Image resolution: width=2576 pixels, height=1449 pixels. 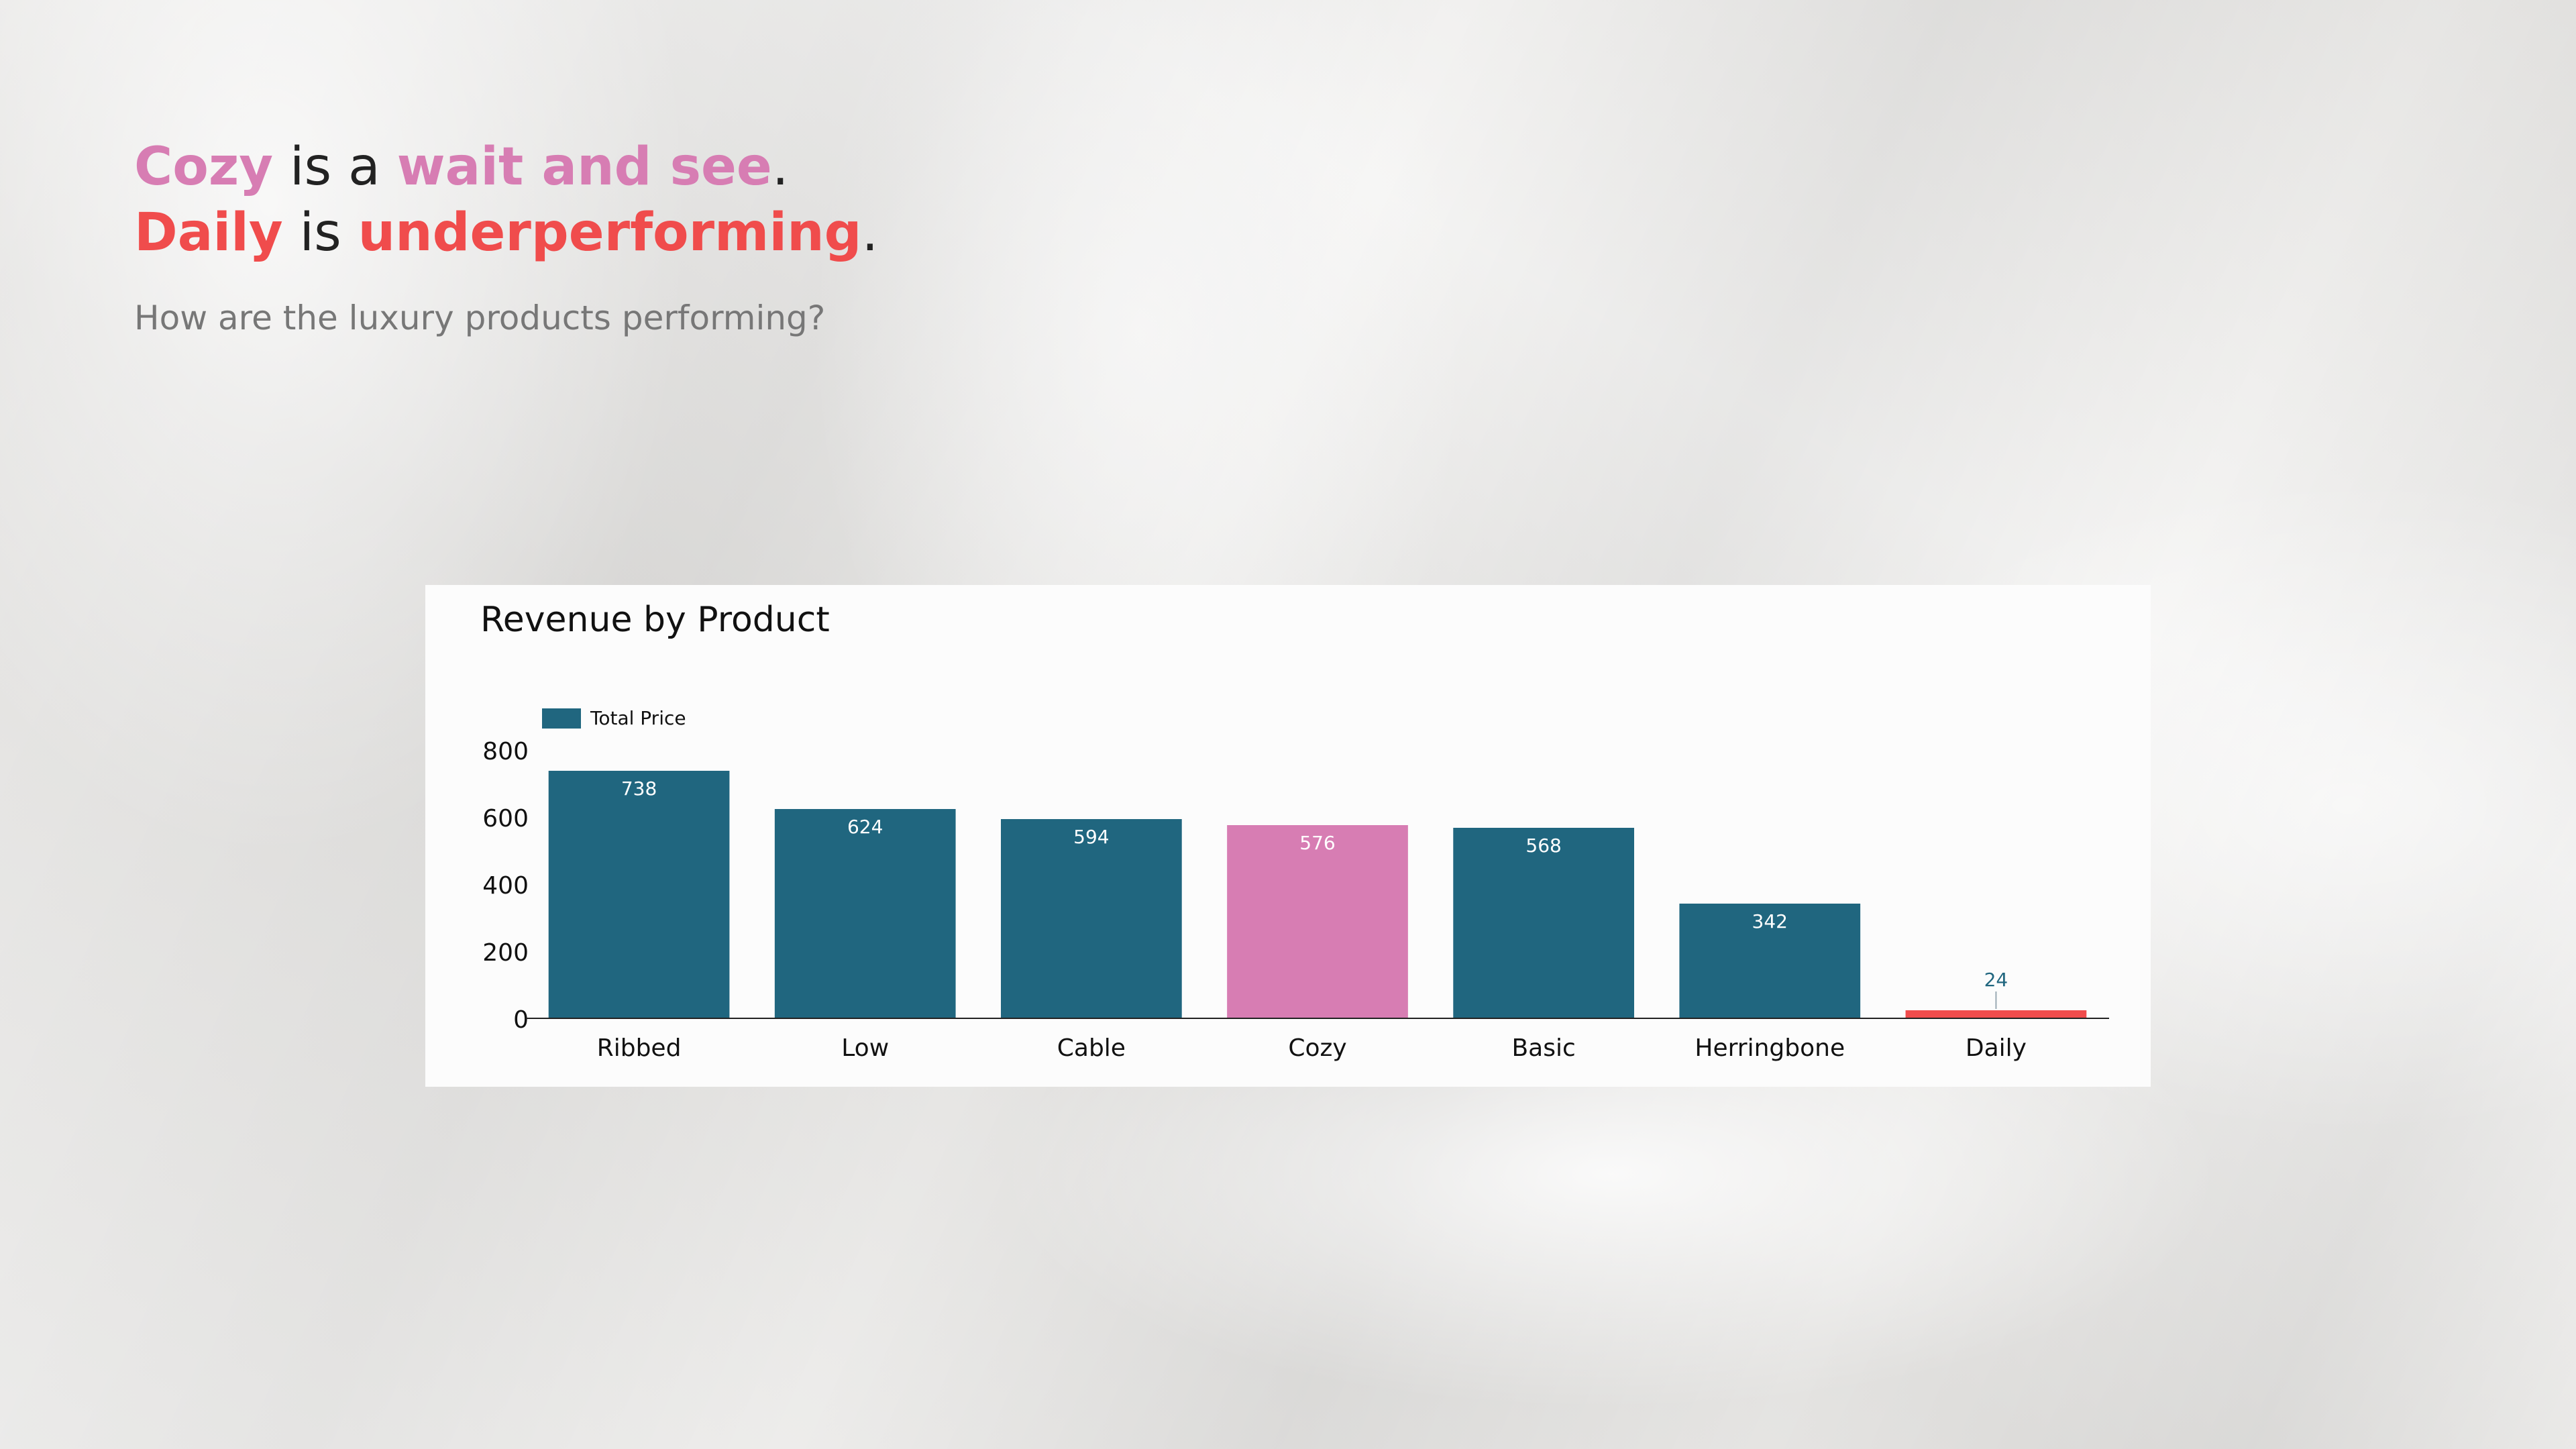 What do you see at coordinates (204, 167) in the screenshot?
I see `headline-product-cozy: Cozy` at bounding box center [204, 167].